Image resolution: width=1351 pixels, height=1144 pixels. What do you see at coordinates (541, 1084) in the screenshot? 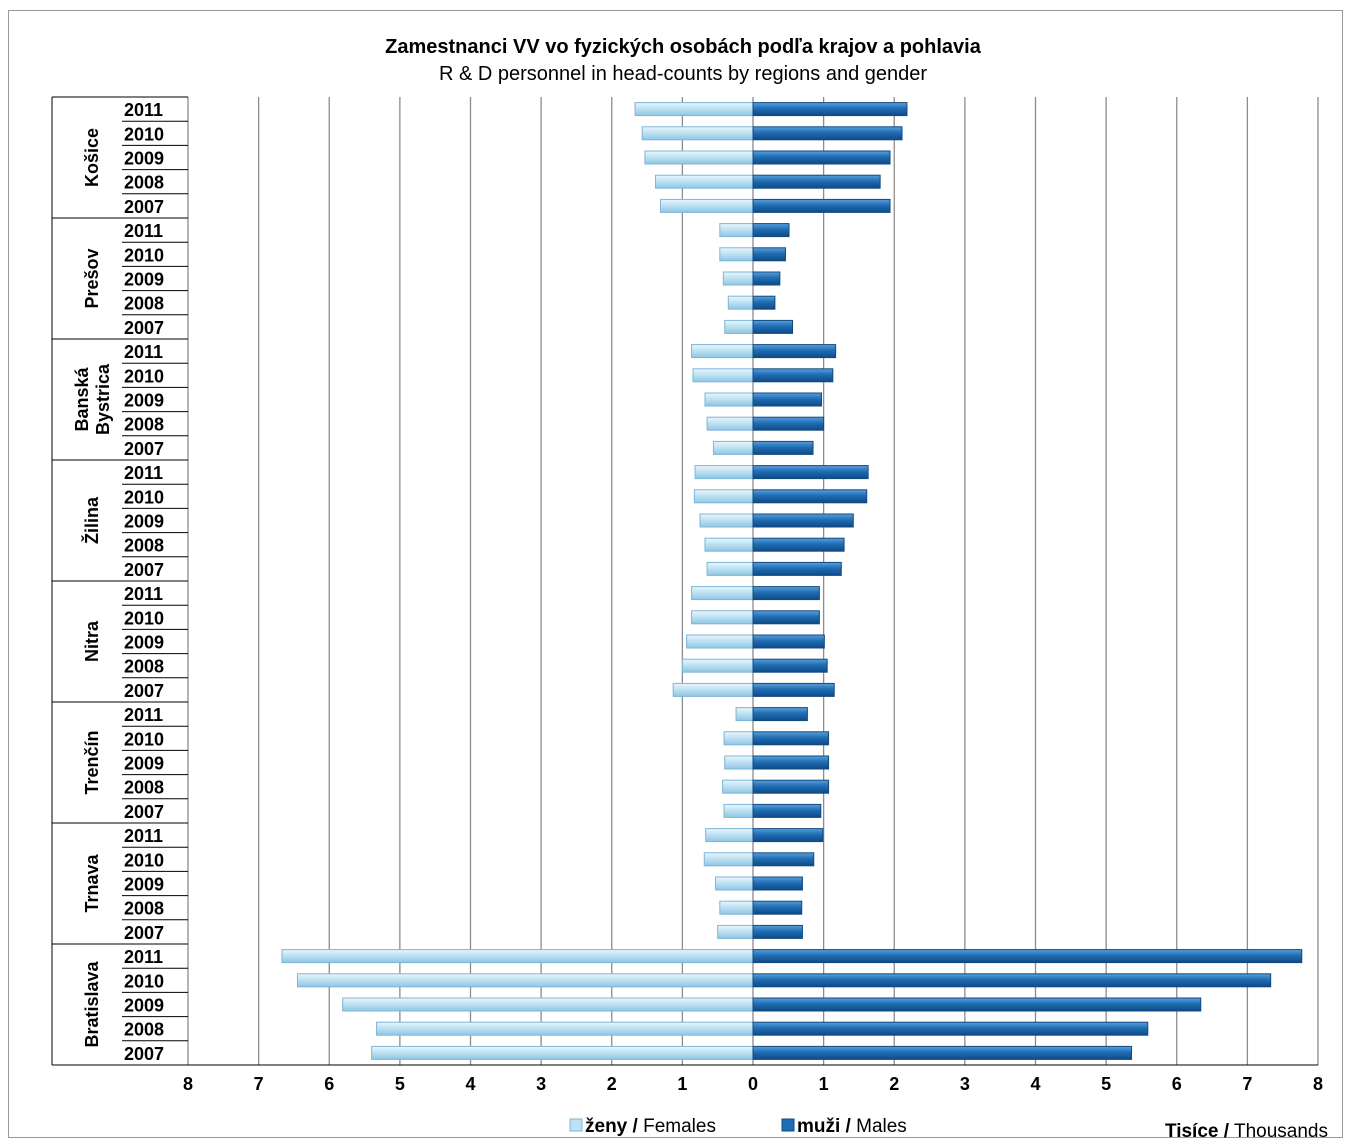
I see `x-tick-label: 3` at bounding box center [541, 1084].